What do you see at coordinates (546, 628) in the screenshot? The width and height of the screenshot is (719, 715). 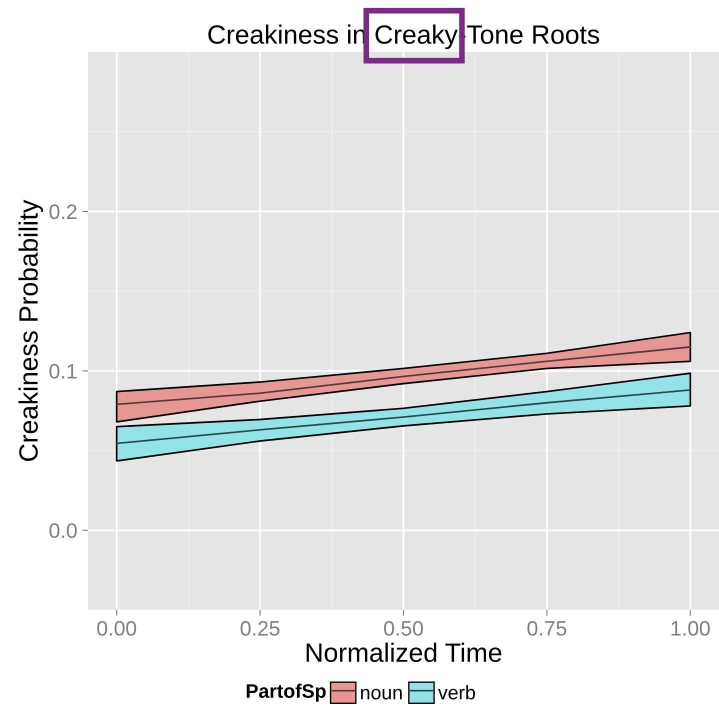 I see `x-tick-label: 0.75` at bounding box center [546, 628].